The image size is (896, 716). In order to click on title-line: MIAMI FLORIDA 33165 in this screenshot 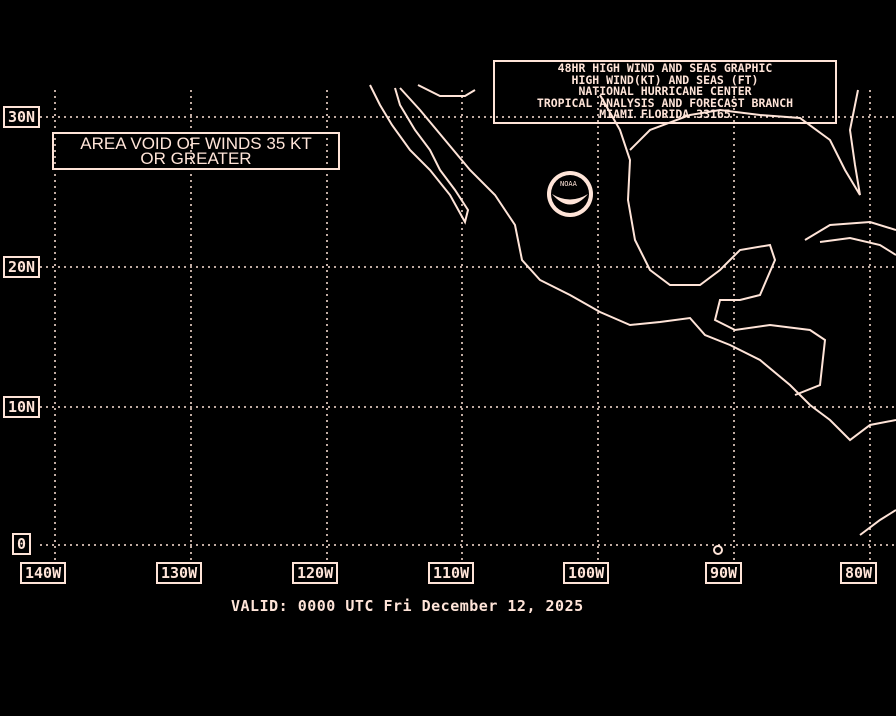, I will do `click(665, 114)`.